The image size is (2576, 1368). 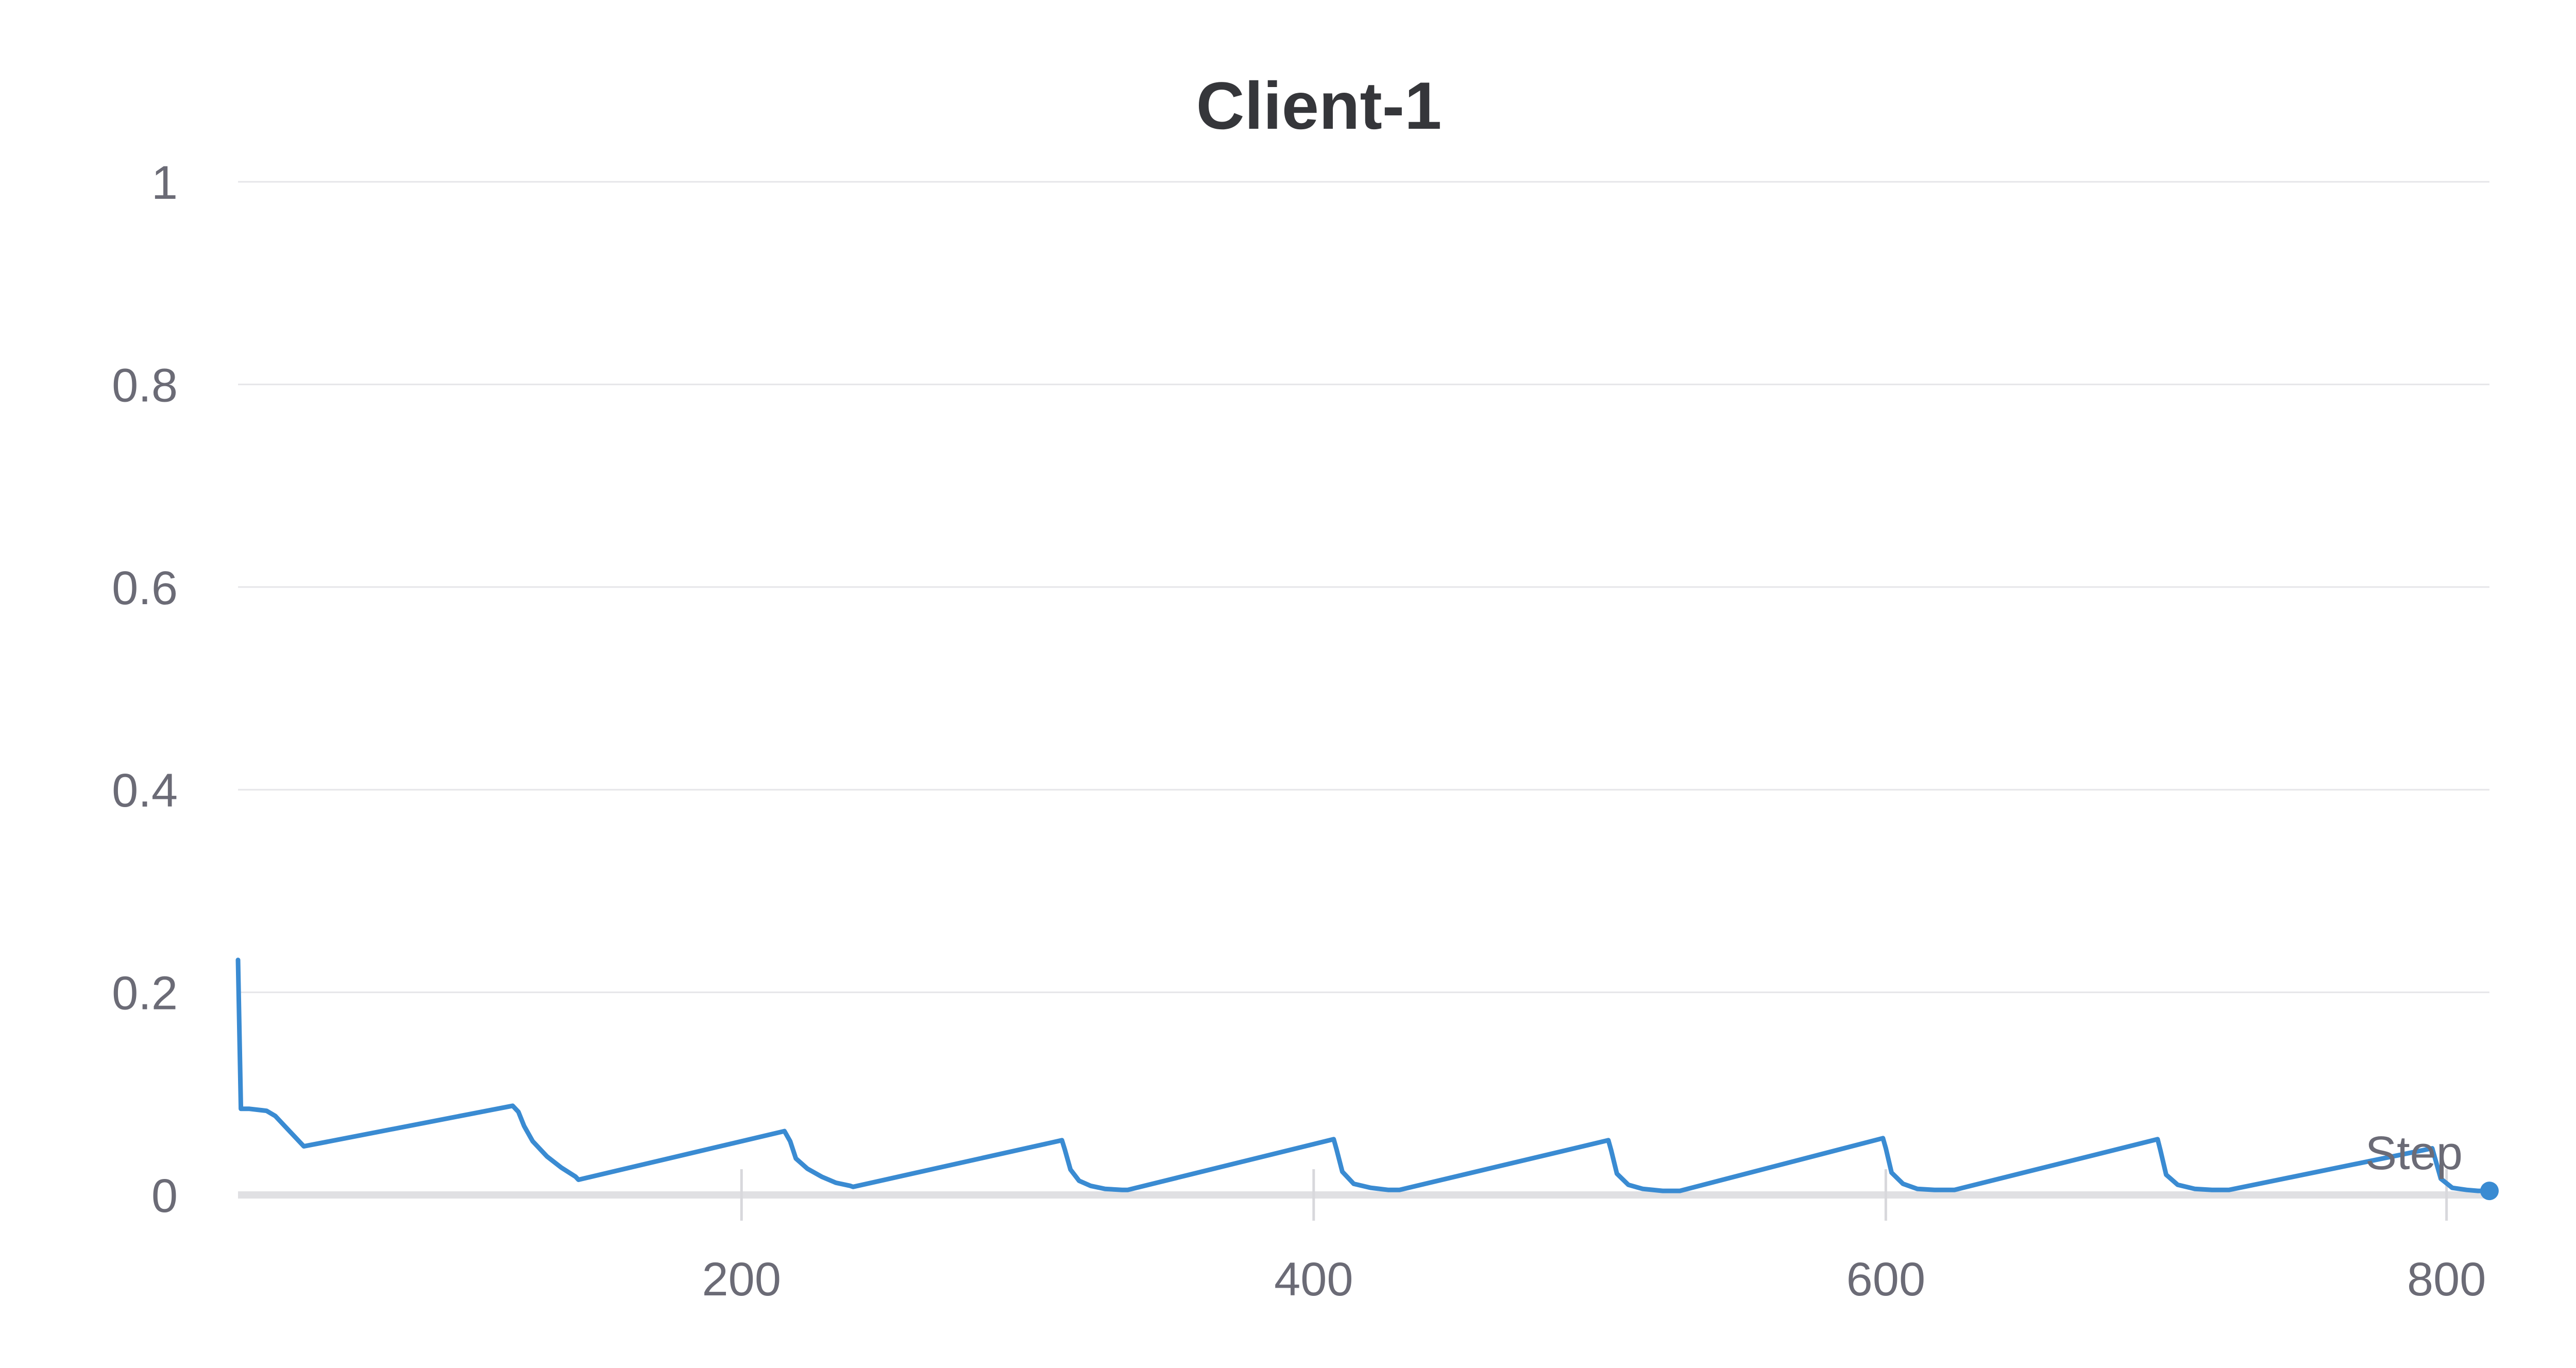 I want to click on y-tick-label: 0.8, so click(x=145, y=385).